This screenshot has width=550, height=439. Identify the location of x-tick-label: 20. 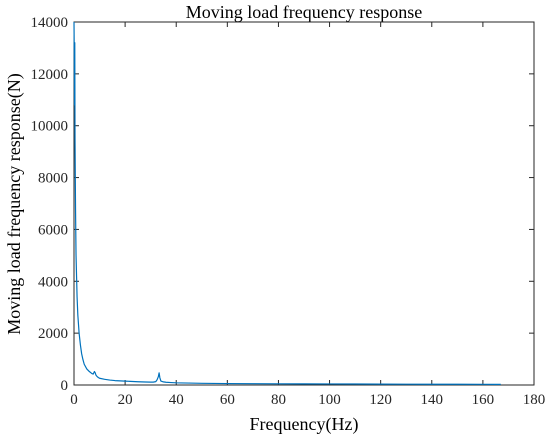
(125, 400).